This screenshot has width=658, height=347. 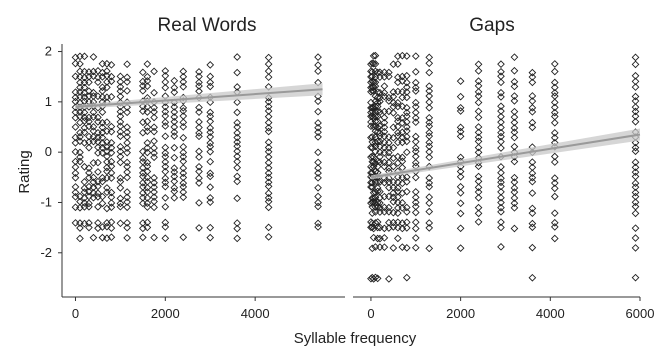 What do you see at coordinates (491, 25) in the screenshot?
I see `panel-title-gaps: Gaps` at bounding box center [491, 25].